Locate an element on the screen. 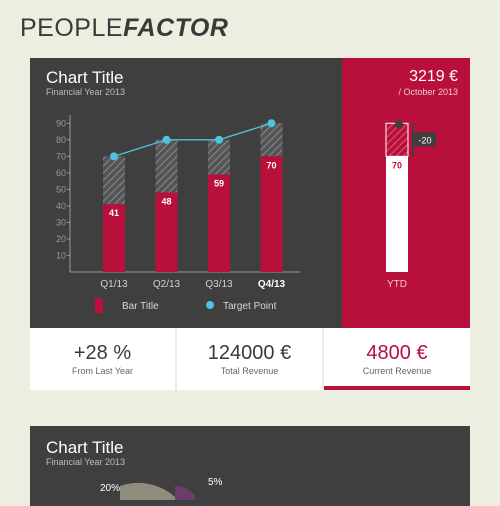 This screenshot has width=500, height=506. brand-logo: PEOPLEFACTOR is located at coordinates (124, 28).